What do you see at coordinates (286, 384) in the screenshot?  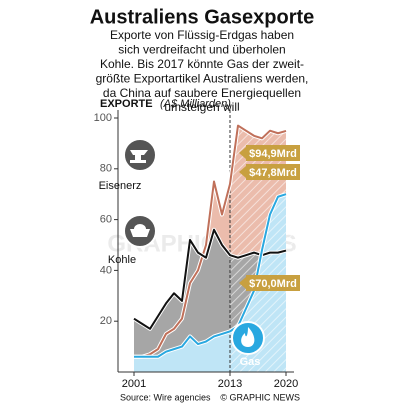 I see `x-tick-label: 2020` at bounding box center [286, 384].